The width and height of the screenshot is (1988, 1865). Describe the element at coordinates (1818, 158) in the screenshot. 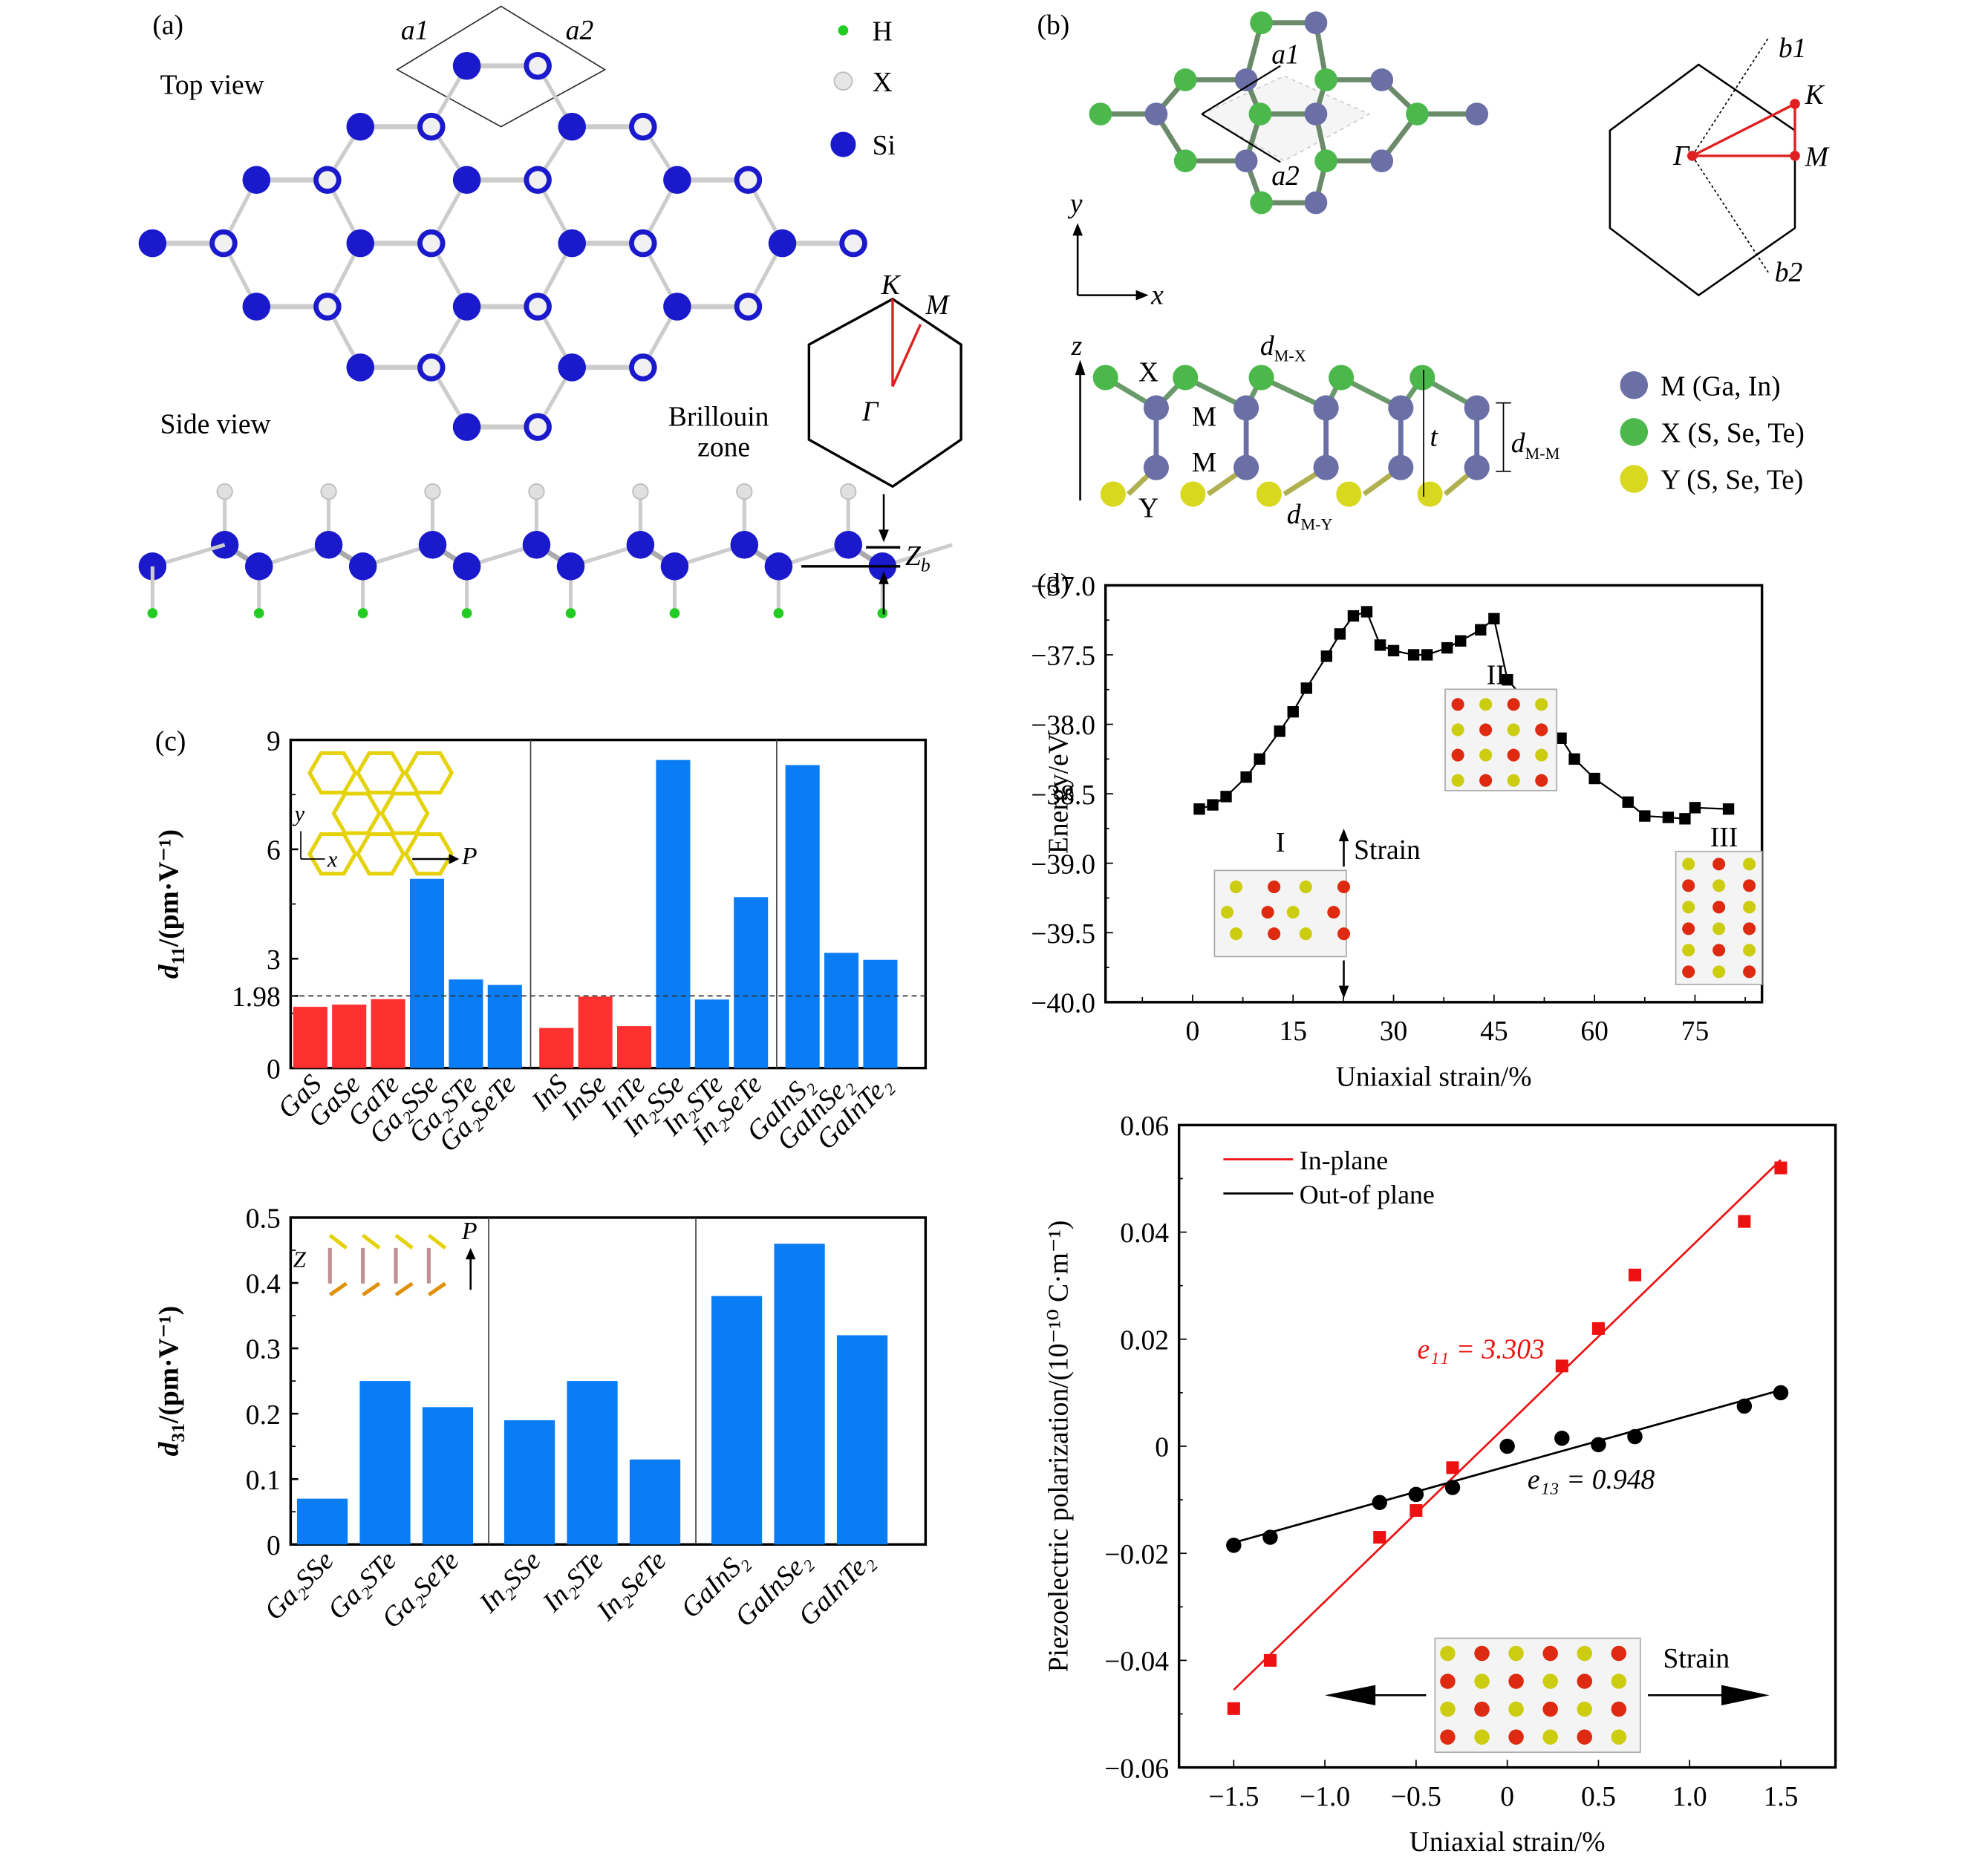

I see `bz-b-m-label: M` at that location.